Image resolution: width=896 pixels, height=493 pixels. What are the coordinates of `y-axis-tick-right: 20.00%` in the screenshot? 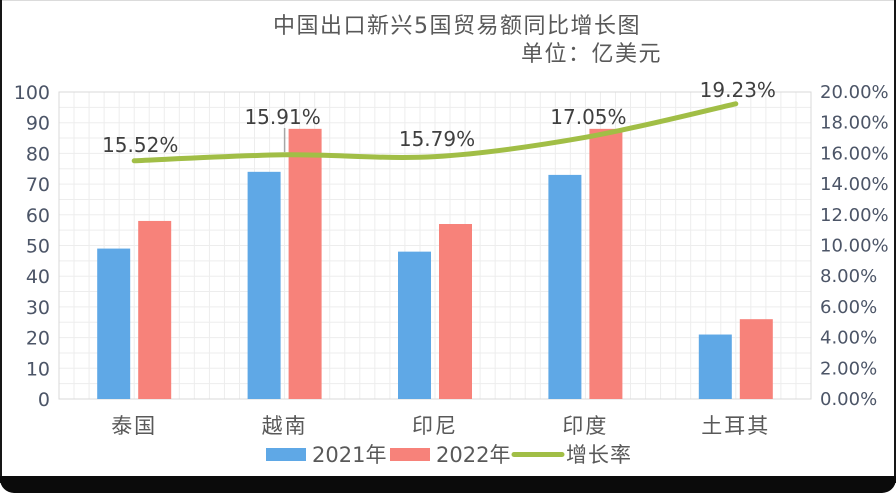 It's located at (854, 92).